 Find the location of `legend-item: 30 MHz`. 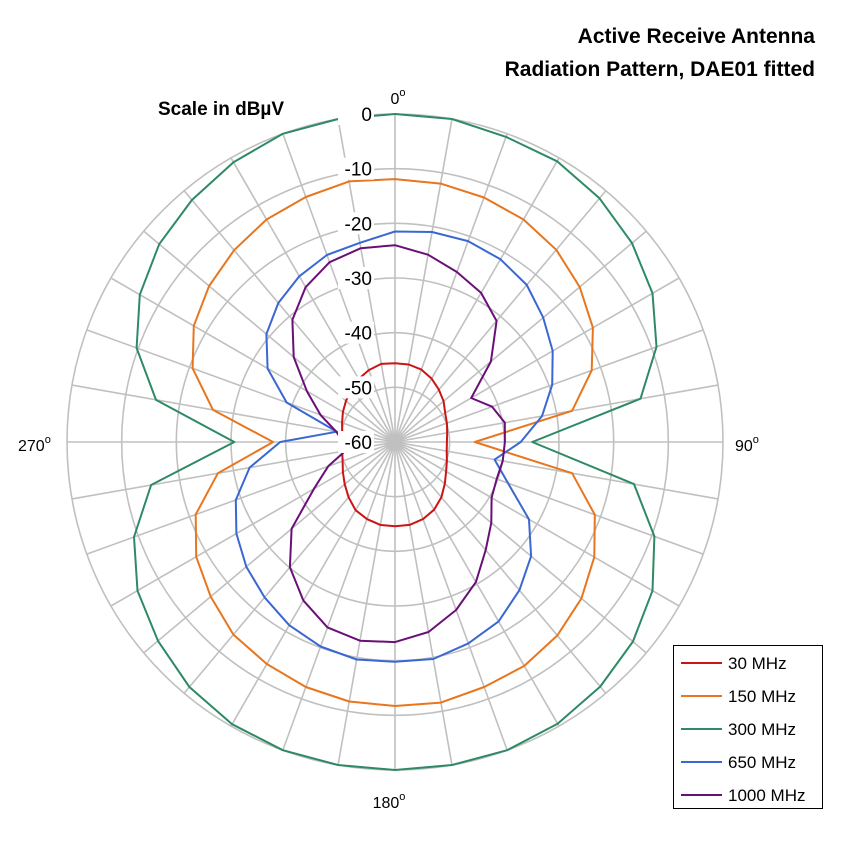

legend-item: 30 MHz is located at coordinates (734, 663).